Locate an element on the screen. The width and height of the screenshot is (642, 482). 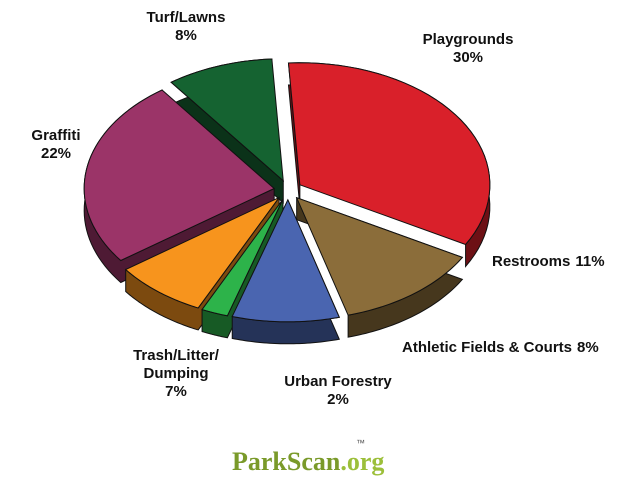
slice-label: Athletic Fields & Courts 8% is located at coordinates (500, 347).